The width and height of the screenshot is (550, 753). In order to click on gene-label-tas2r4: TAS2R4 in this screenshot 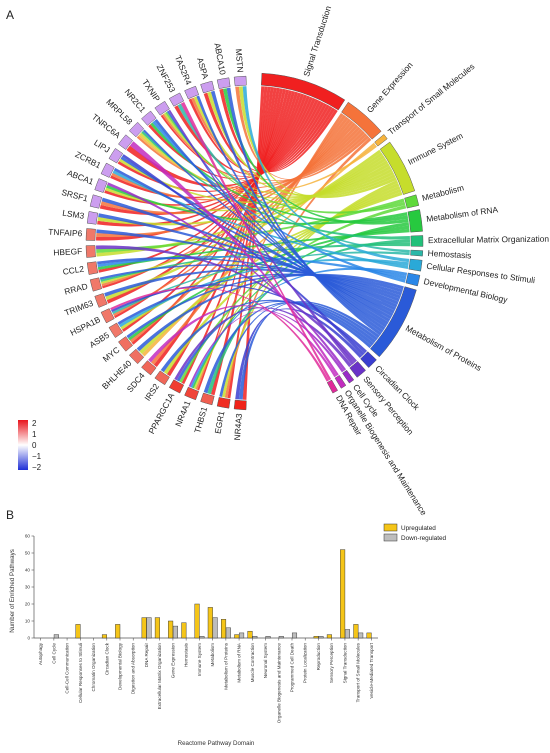, I will do `click(183, 70)`.